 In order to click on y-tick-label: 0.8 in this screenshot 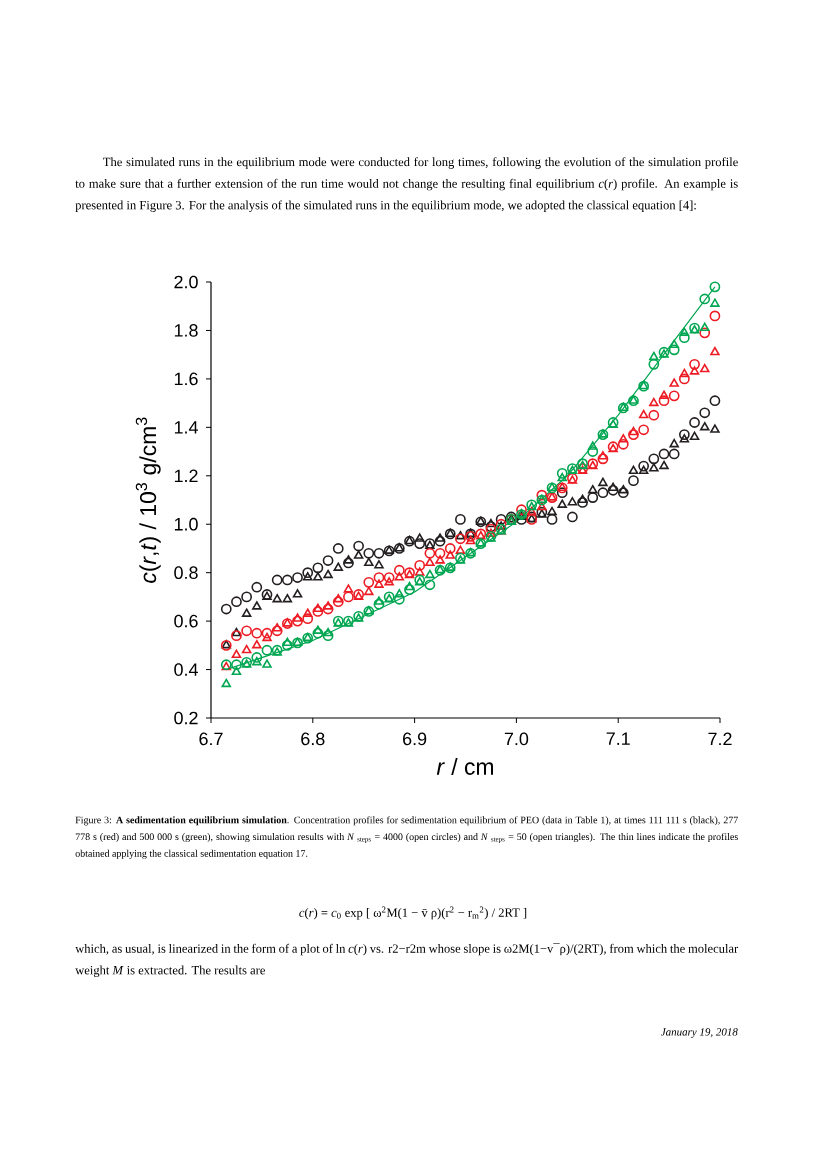, I will do `click(186, 573)`.